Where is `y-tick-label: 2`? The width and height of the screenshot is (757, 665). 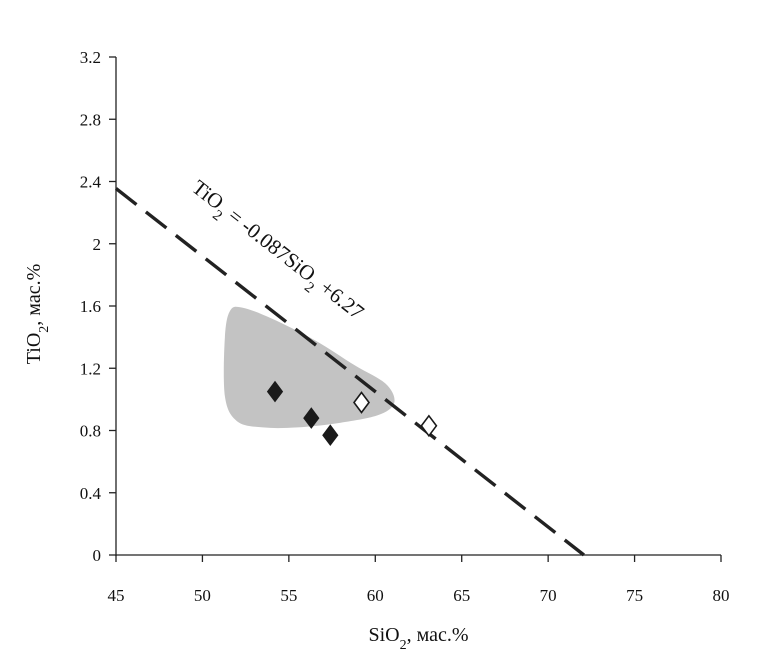
y-tick-label: 2 is located at coordinates (97, 244).